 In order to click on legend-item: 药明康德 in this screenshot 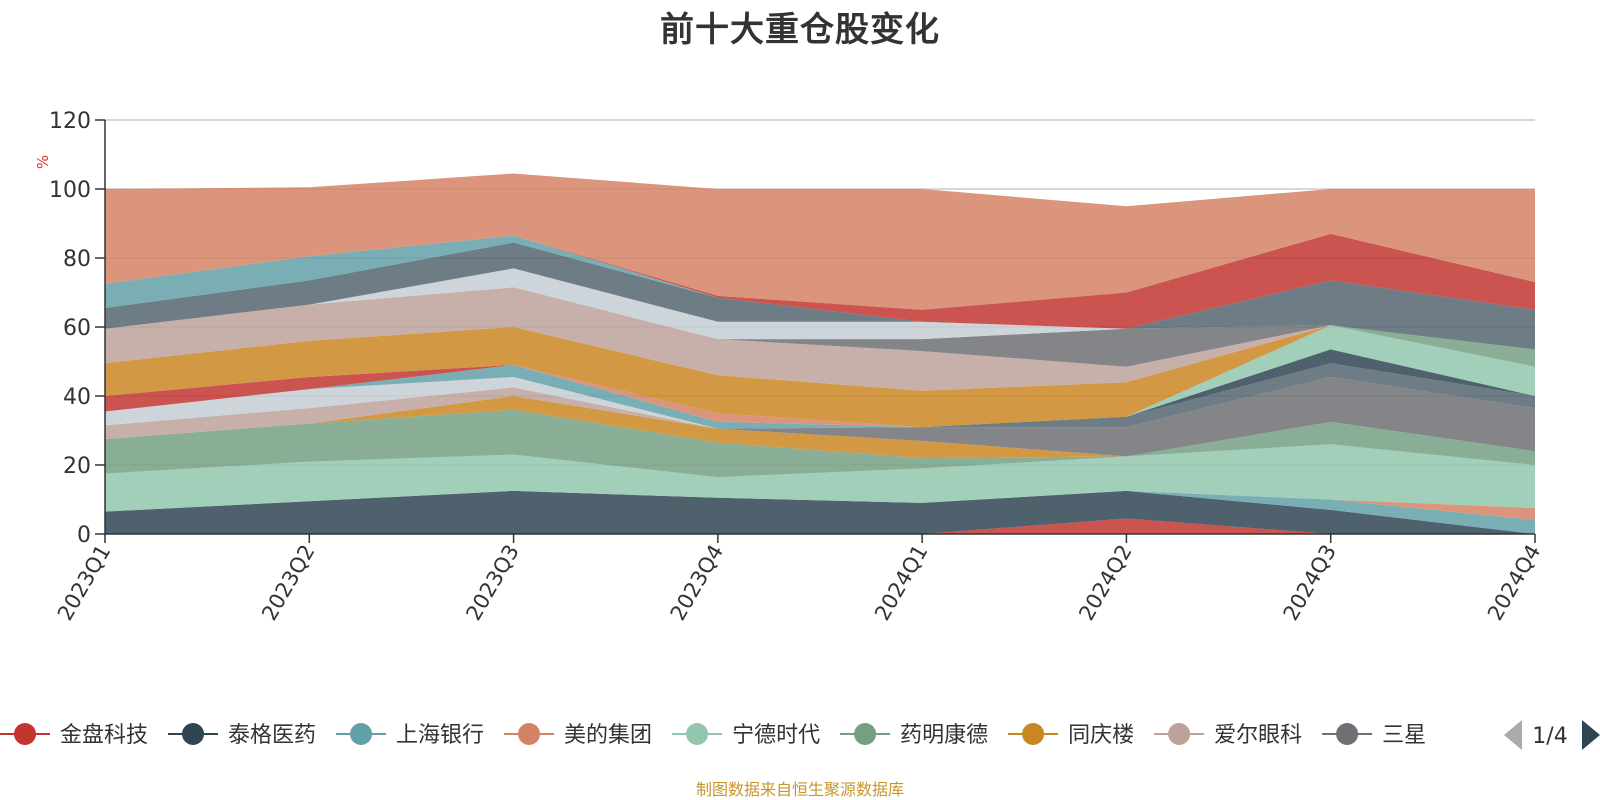, I will do `click(914, 735)`.